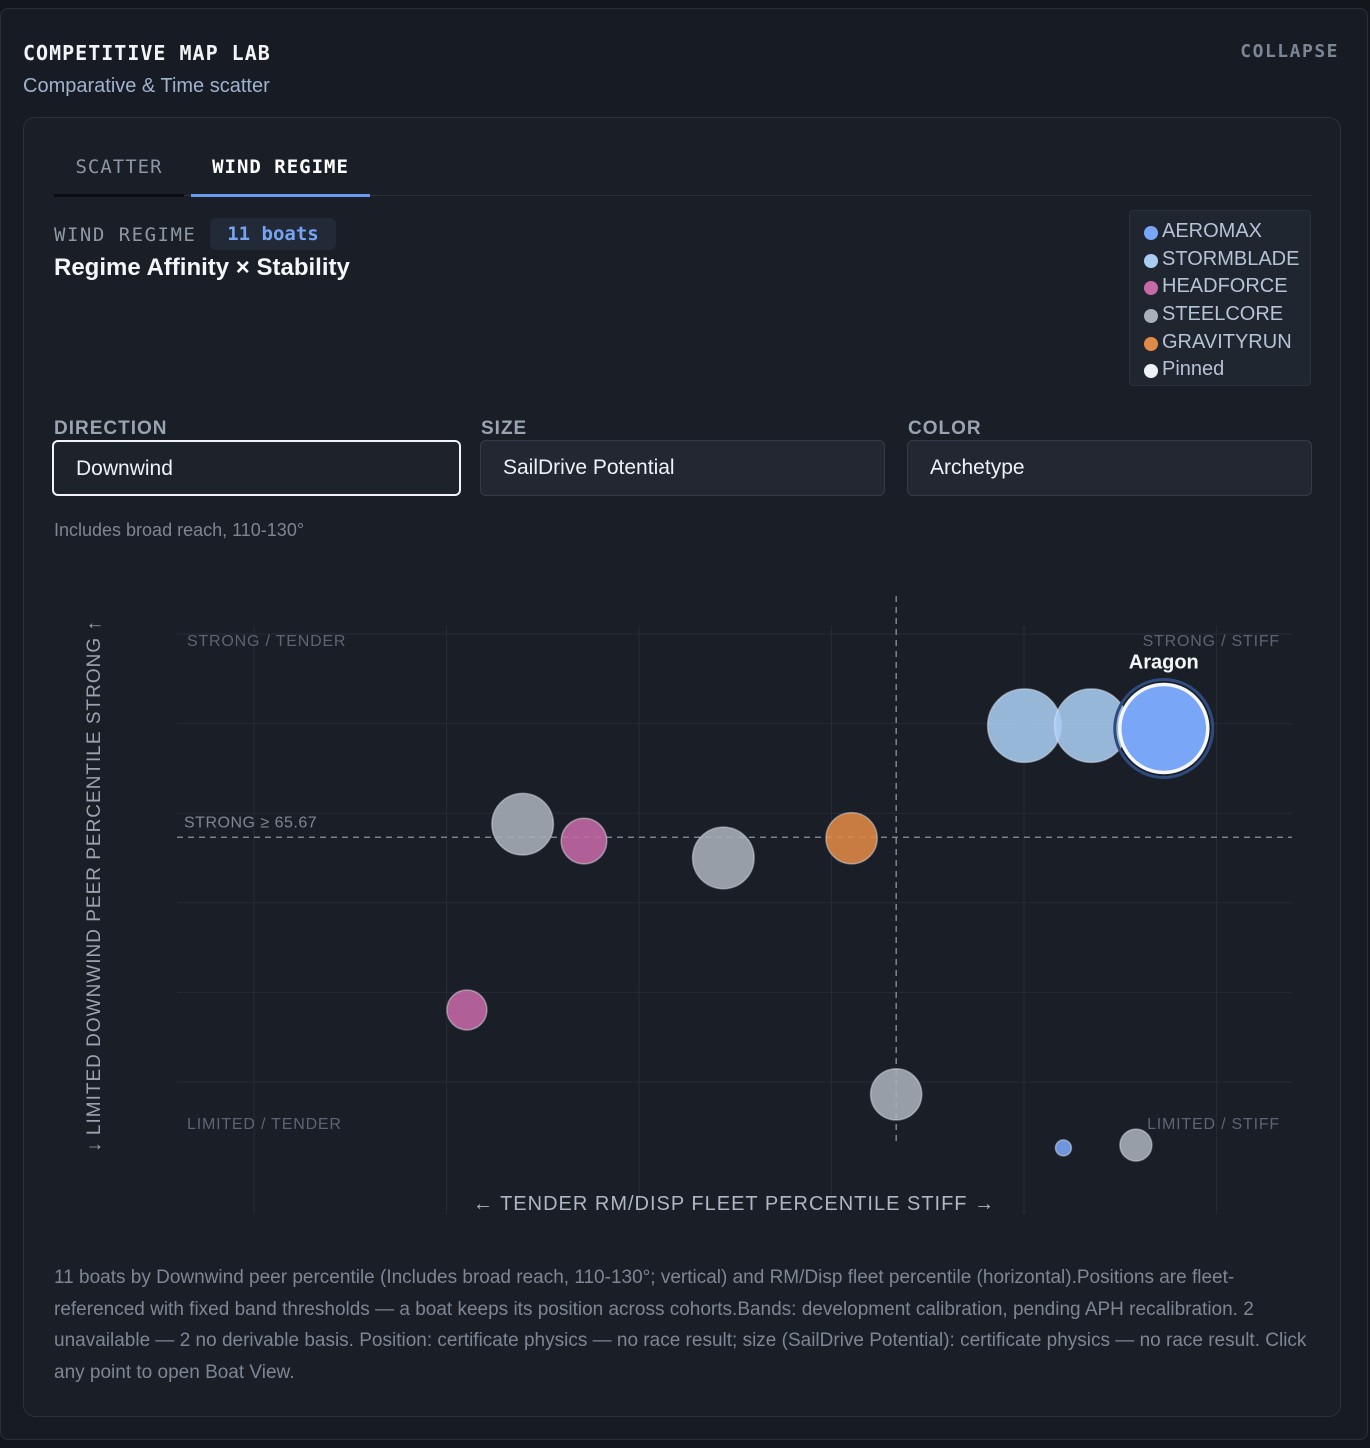 This screenshot has width=1370, height=1448. Describe the element at coordinates (147, 53) in the screenshot. I see `lab-title: COMPETITIVE MAP LAB` at that location.